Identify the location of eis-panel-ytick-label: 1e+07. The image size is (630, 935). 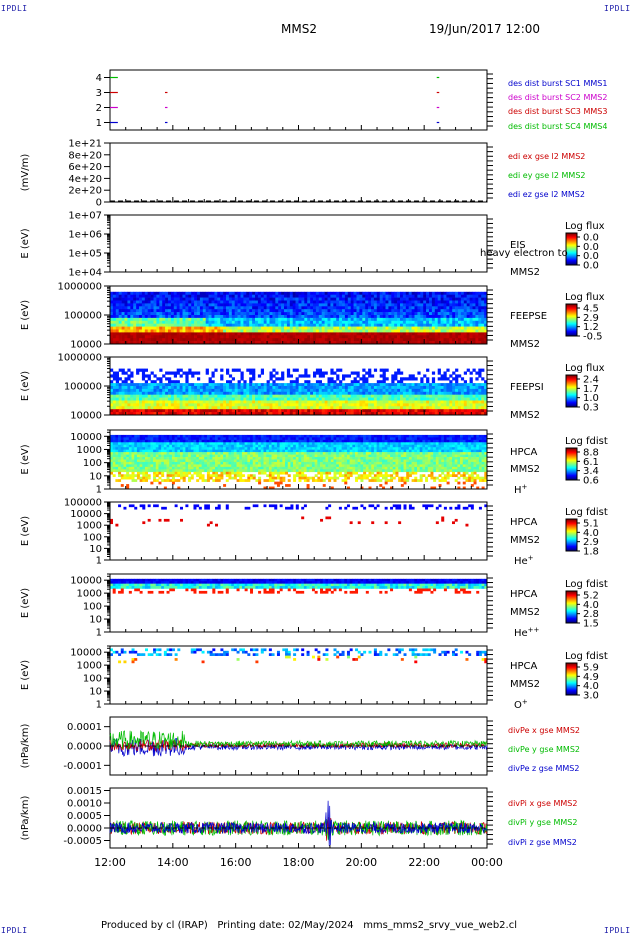
(85, 216).